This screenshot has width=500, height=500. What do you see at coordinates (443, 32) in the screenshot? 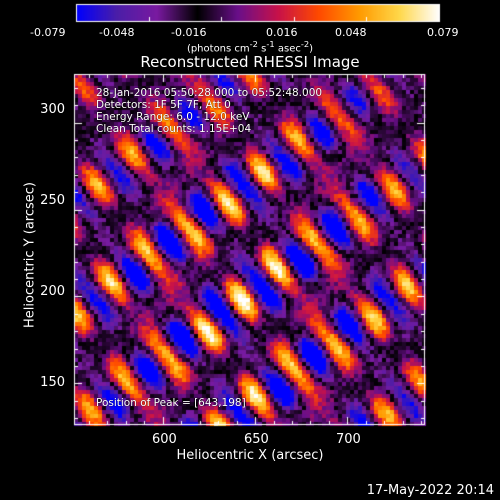
I see `colorbar-tick-label: 0.079` at bounding box center [443, 32].